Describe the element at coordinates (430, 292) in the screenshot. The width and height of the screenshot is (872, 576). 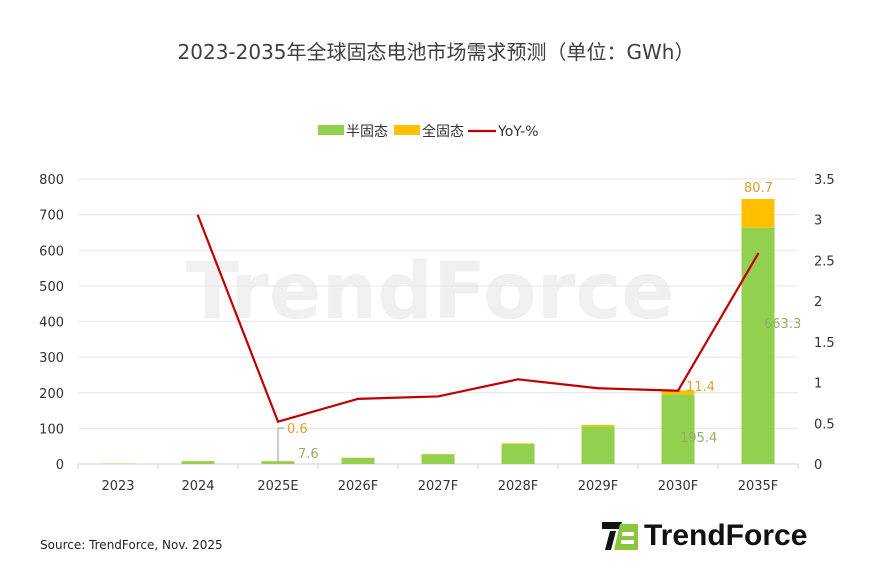
I see `watermark: TrendForce` at that location.